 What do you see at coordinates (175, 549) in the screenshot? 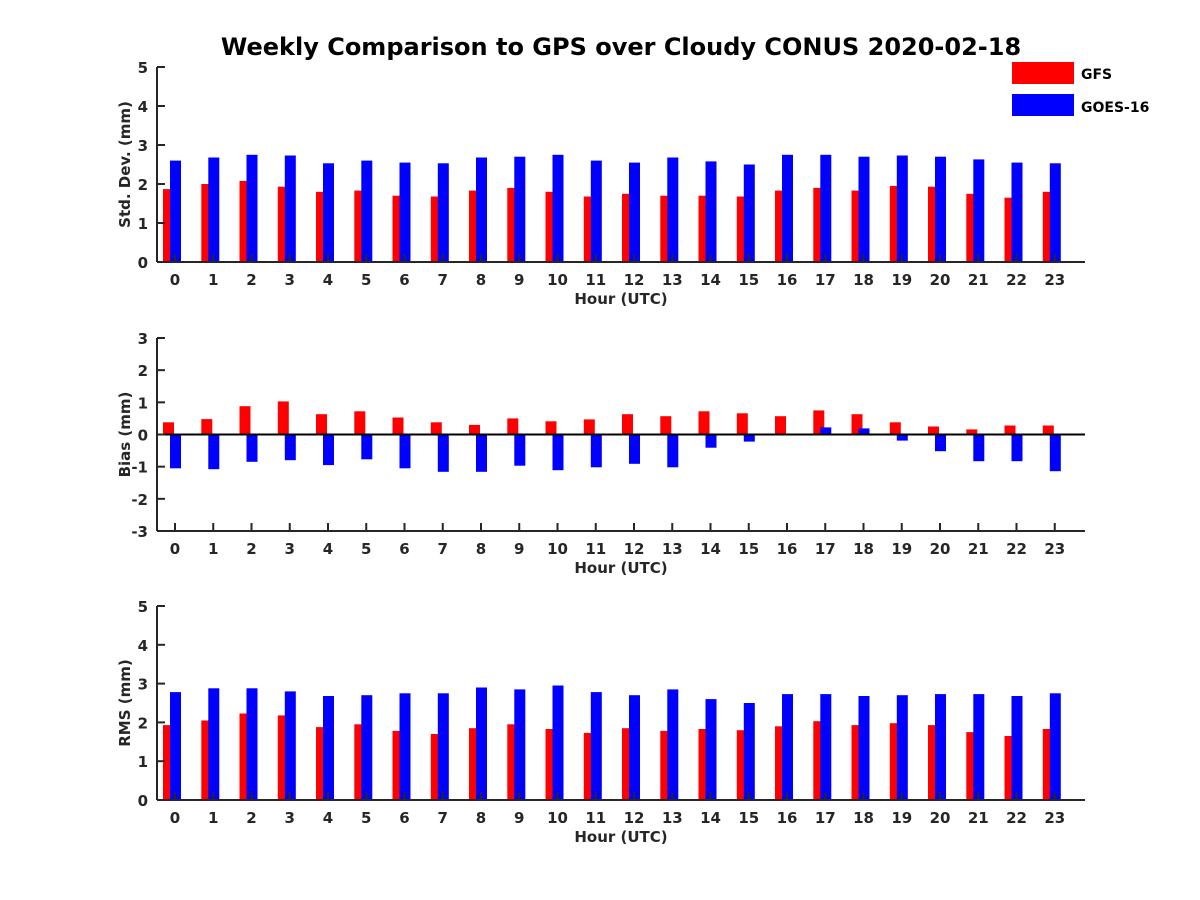
I see `x-tick-label: 0` at bounding box center [175, 549].